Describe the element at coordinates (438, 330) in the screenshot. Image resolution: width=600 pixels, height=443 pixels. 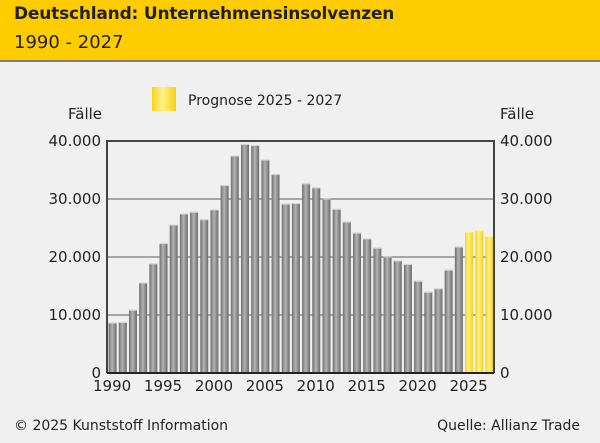
I see `bar-2022` at that location.